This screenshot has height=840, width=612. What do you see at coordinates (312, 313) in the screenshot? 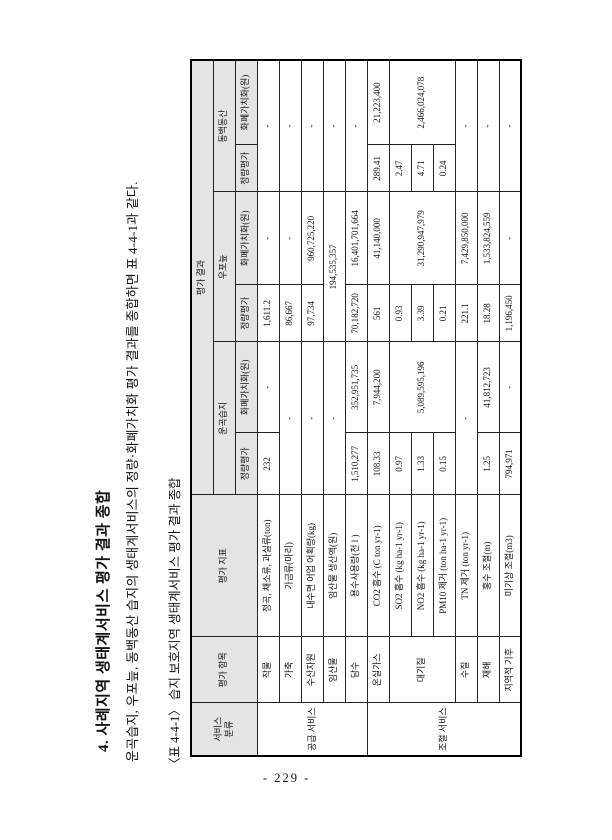
I see `table-cell: 97,734` at bounding box center [312, 313].